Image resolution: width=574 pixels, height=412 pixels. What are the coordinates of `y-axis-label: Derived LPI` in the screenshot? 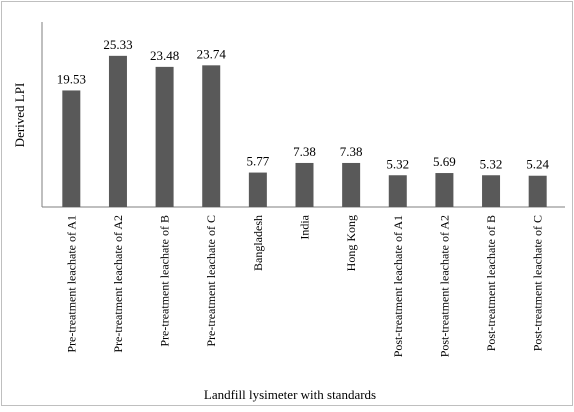 It's located at (19, 115).